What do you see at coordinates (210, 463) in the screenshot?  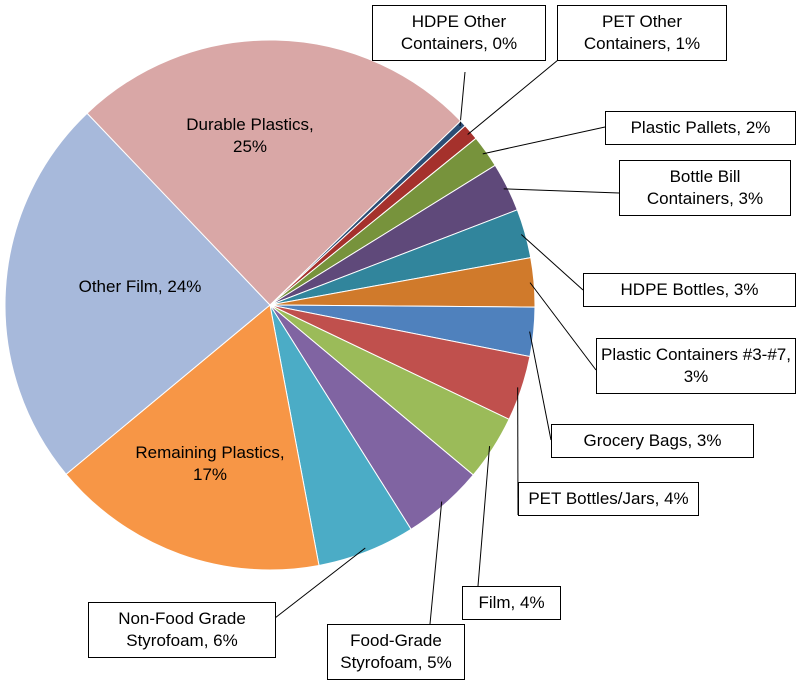 I see `slice-label: Remaining Plastics, 17%` at bounding box center [210, 463].